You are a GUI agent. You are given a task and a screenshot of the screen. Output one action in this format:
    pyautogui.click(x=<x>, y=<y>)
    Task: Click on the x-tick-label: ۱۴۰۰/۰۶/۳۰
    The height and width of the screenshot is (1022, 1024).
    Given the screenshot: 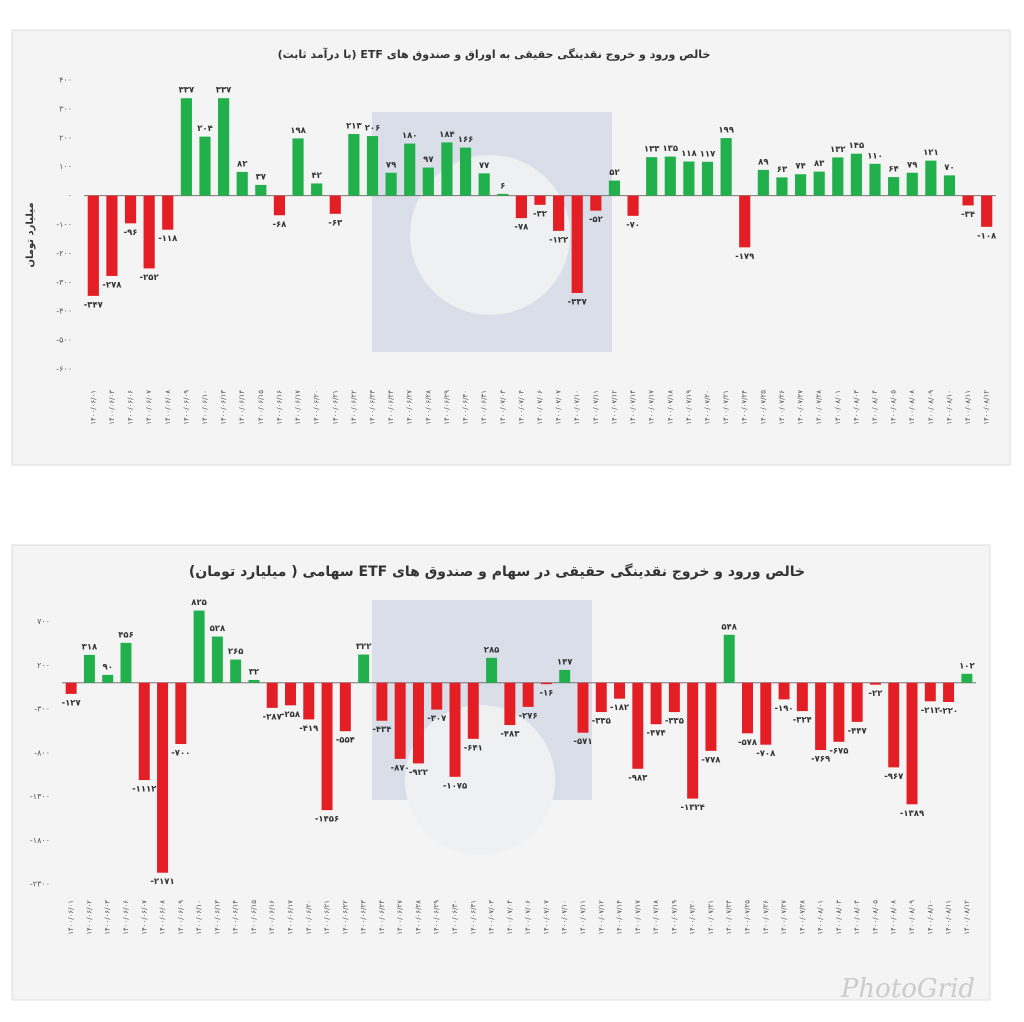 What is the action you would take?
    pyautogui.click(x=455, y=917)
    